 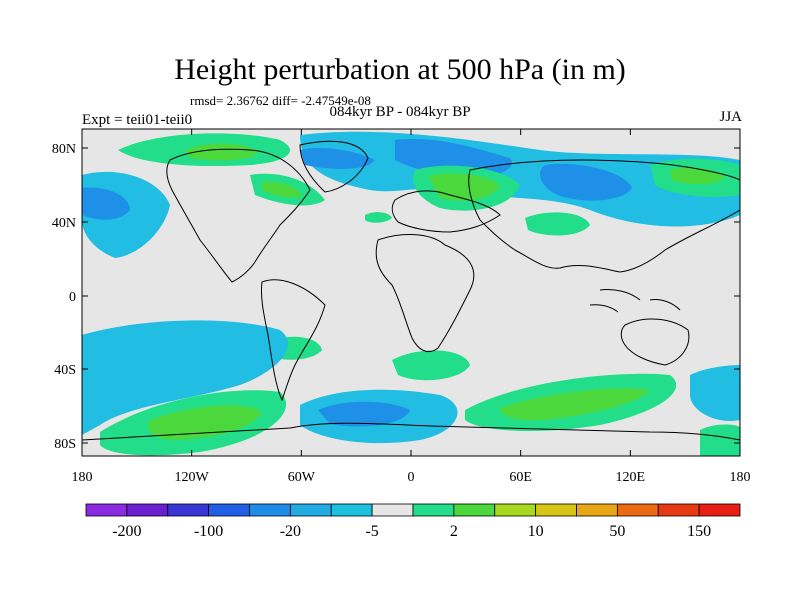 I want to click on coastline-north-america, so click(x=238, y=215).